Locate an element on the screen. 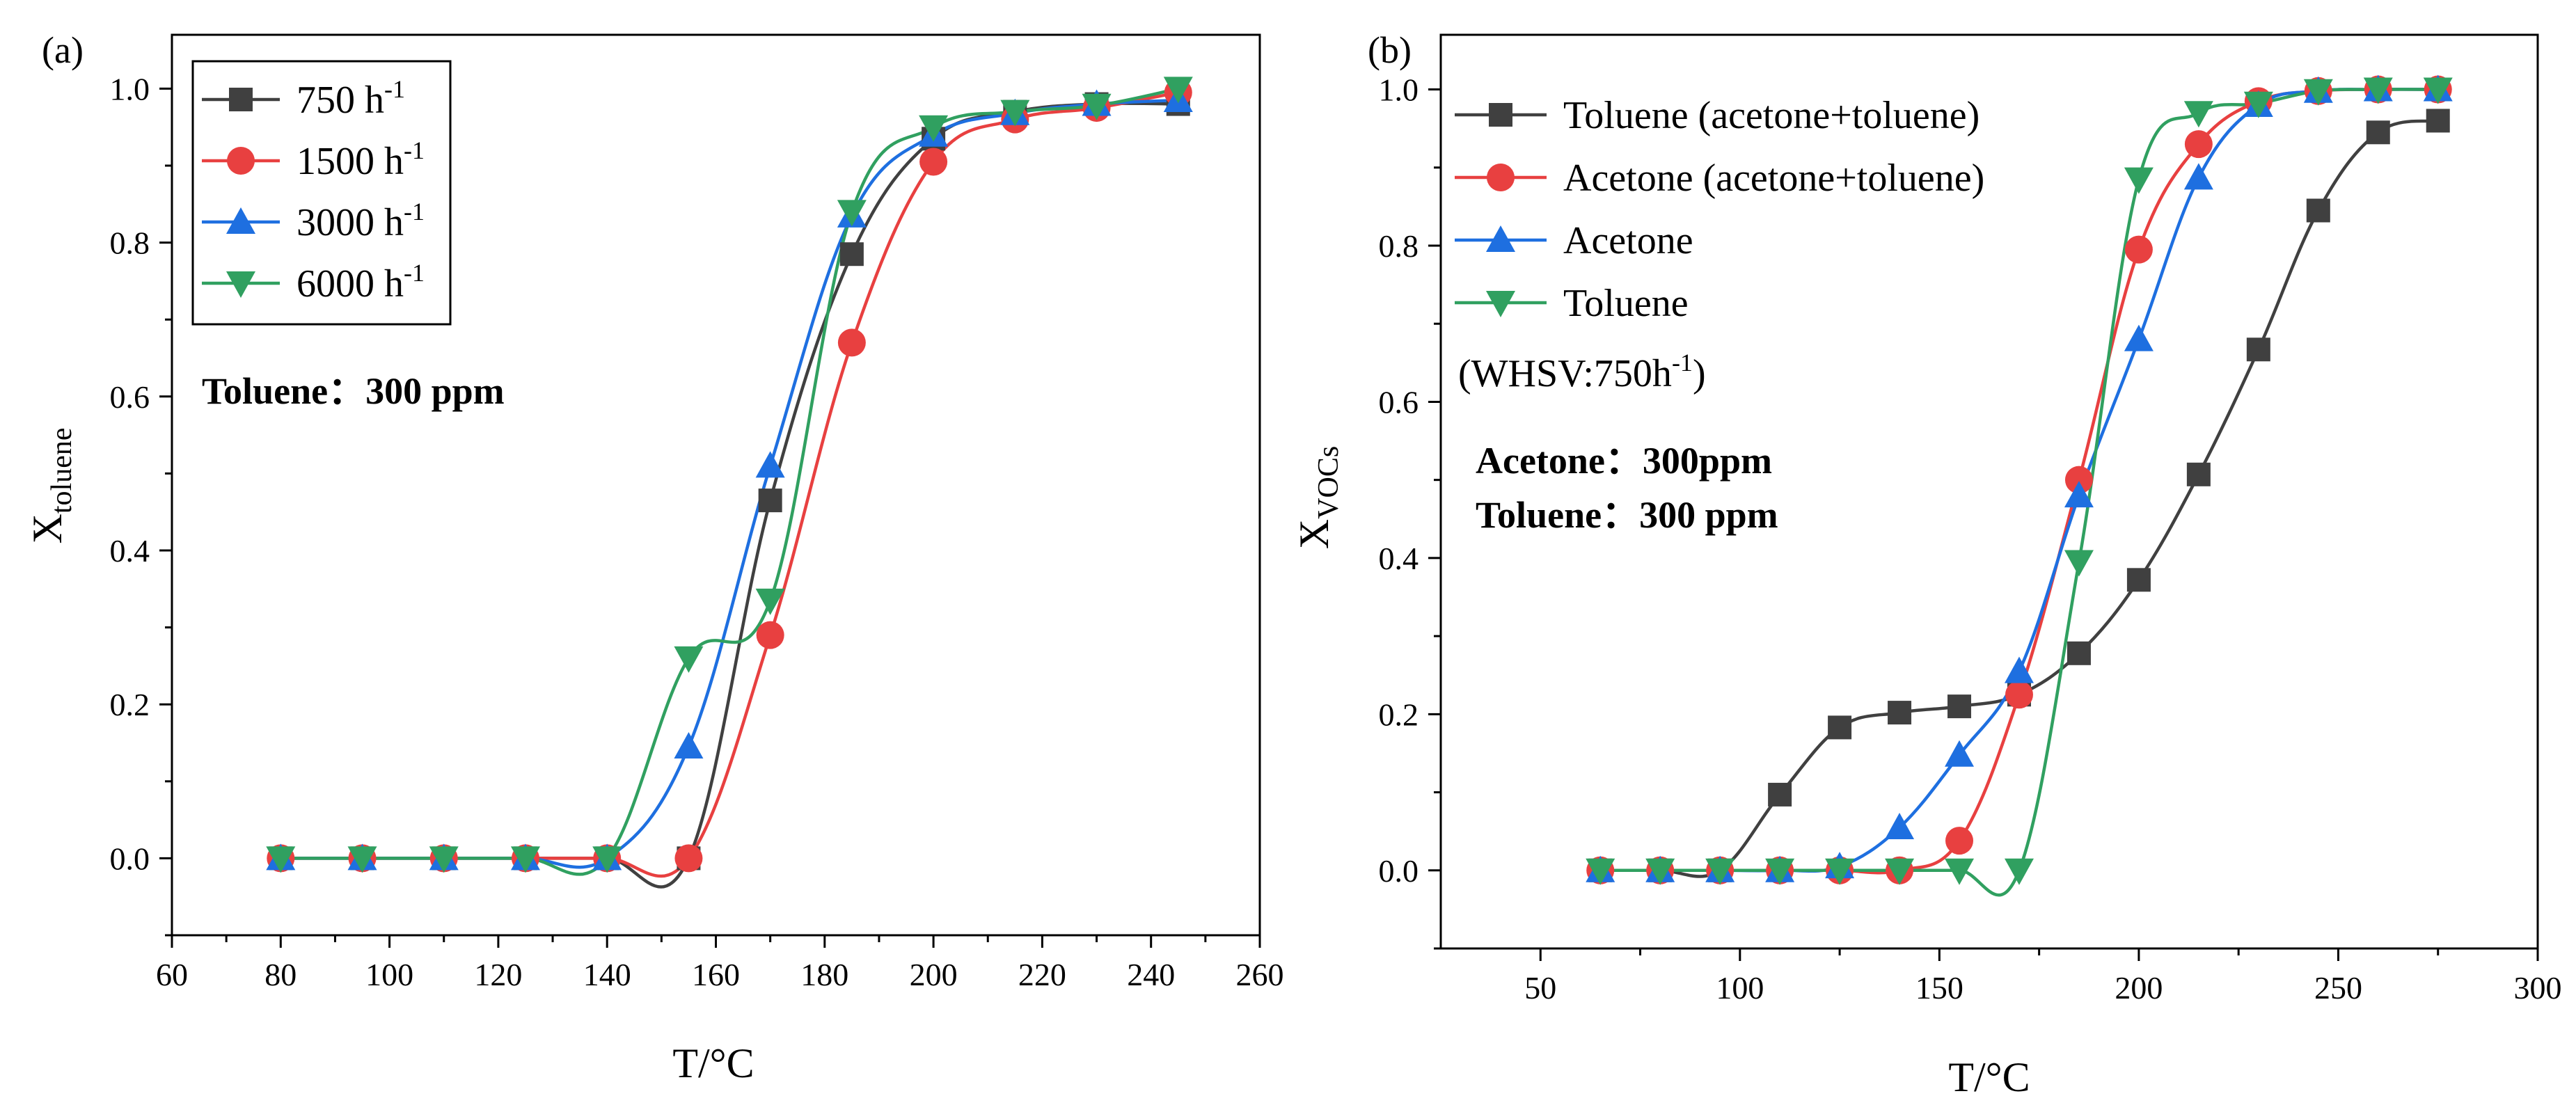 This screenshot has width=2576, height=1112. panel-a-x-ticks: 60 80 100 120 140 160 180 200 220 240 260 is located at coordinates (720, 963).